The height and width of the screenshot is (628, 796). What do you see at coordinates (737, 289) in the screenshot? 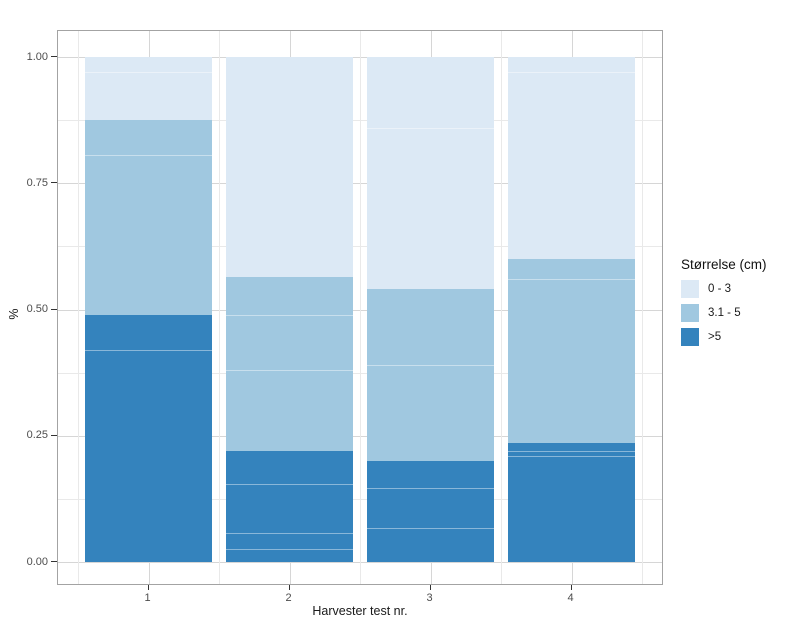
I see `legend-entry: 0 - 3` at bounding box center [737, 289].